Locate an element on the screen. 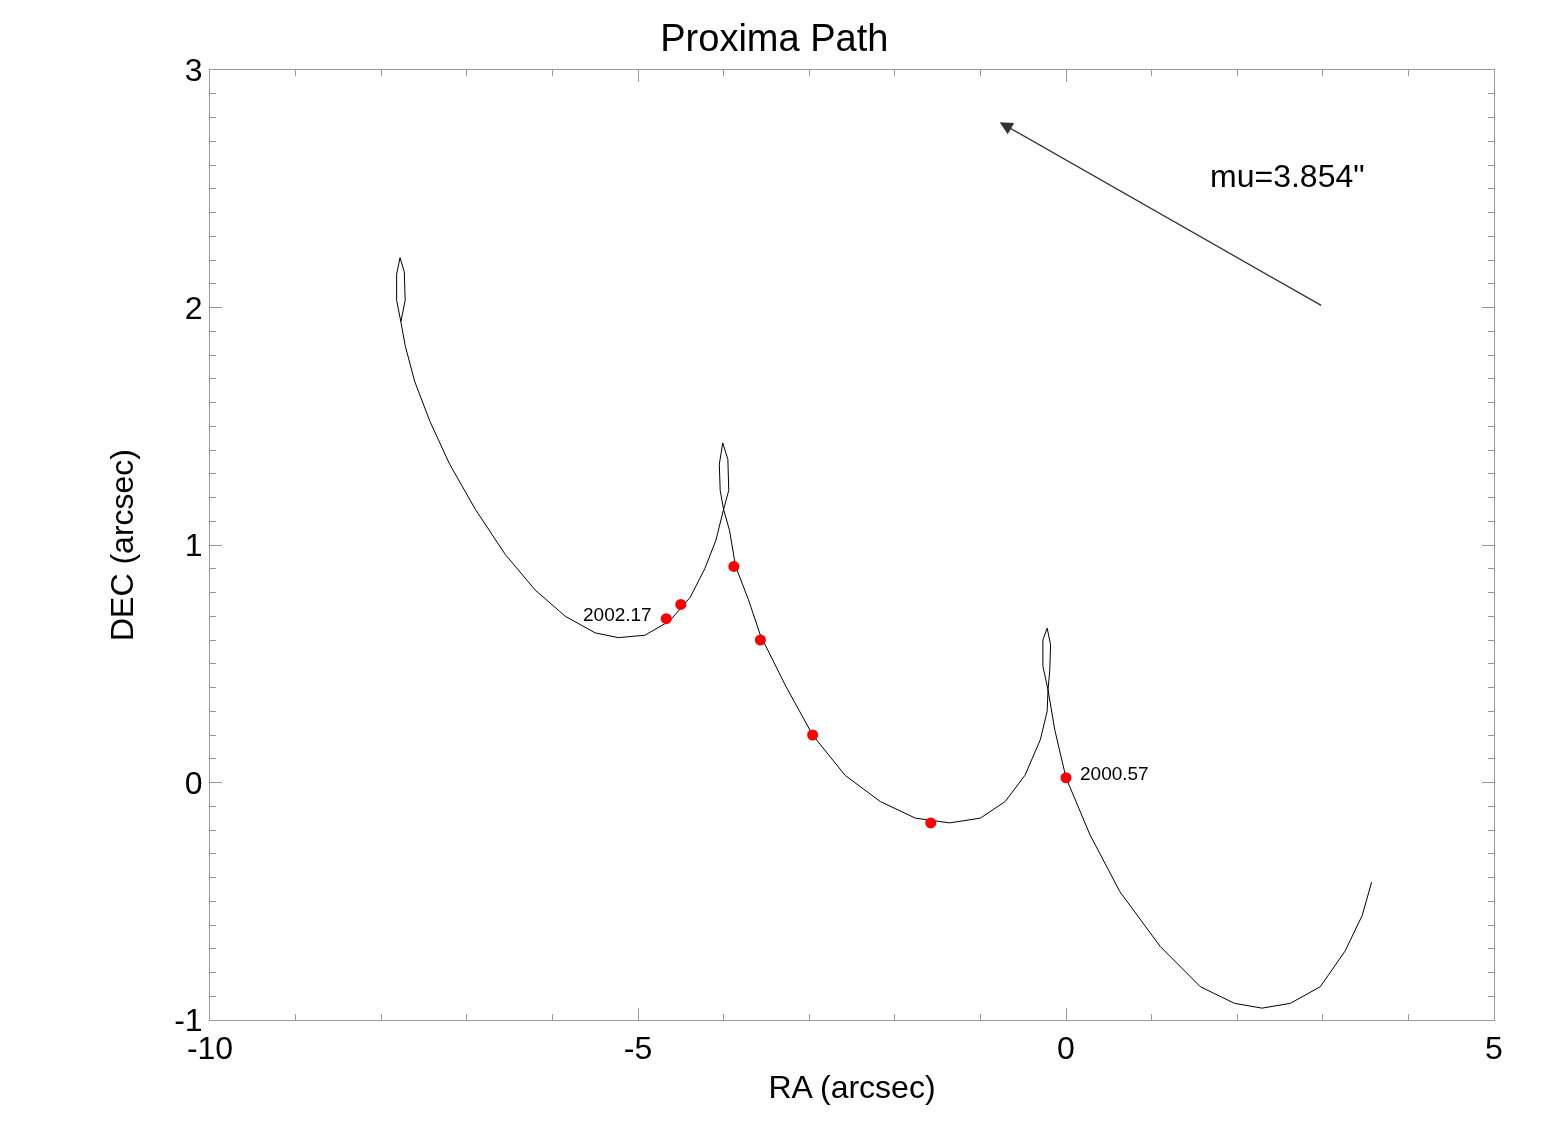  y-tick-label: 1 is located at coordinates (193, 545).